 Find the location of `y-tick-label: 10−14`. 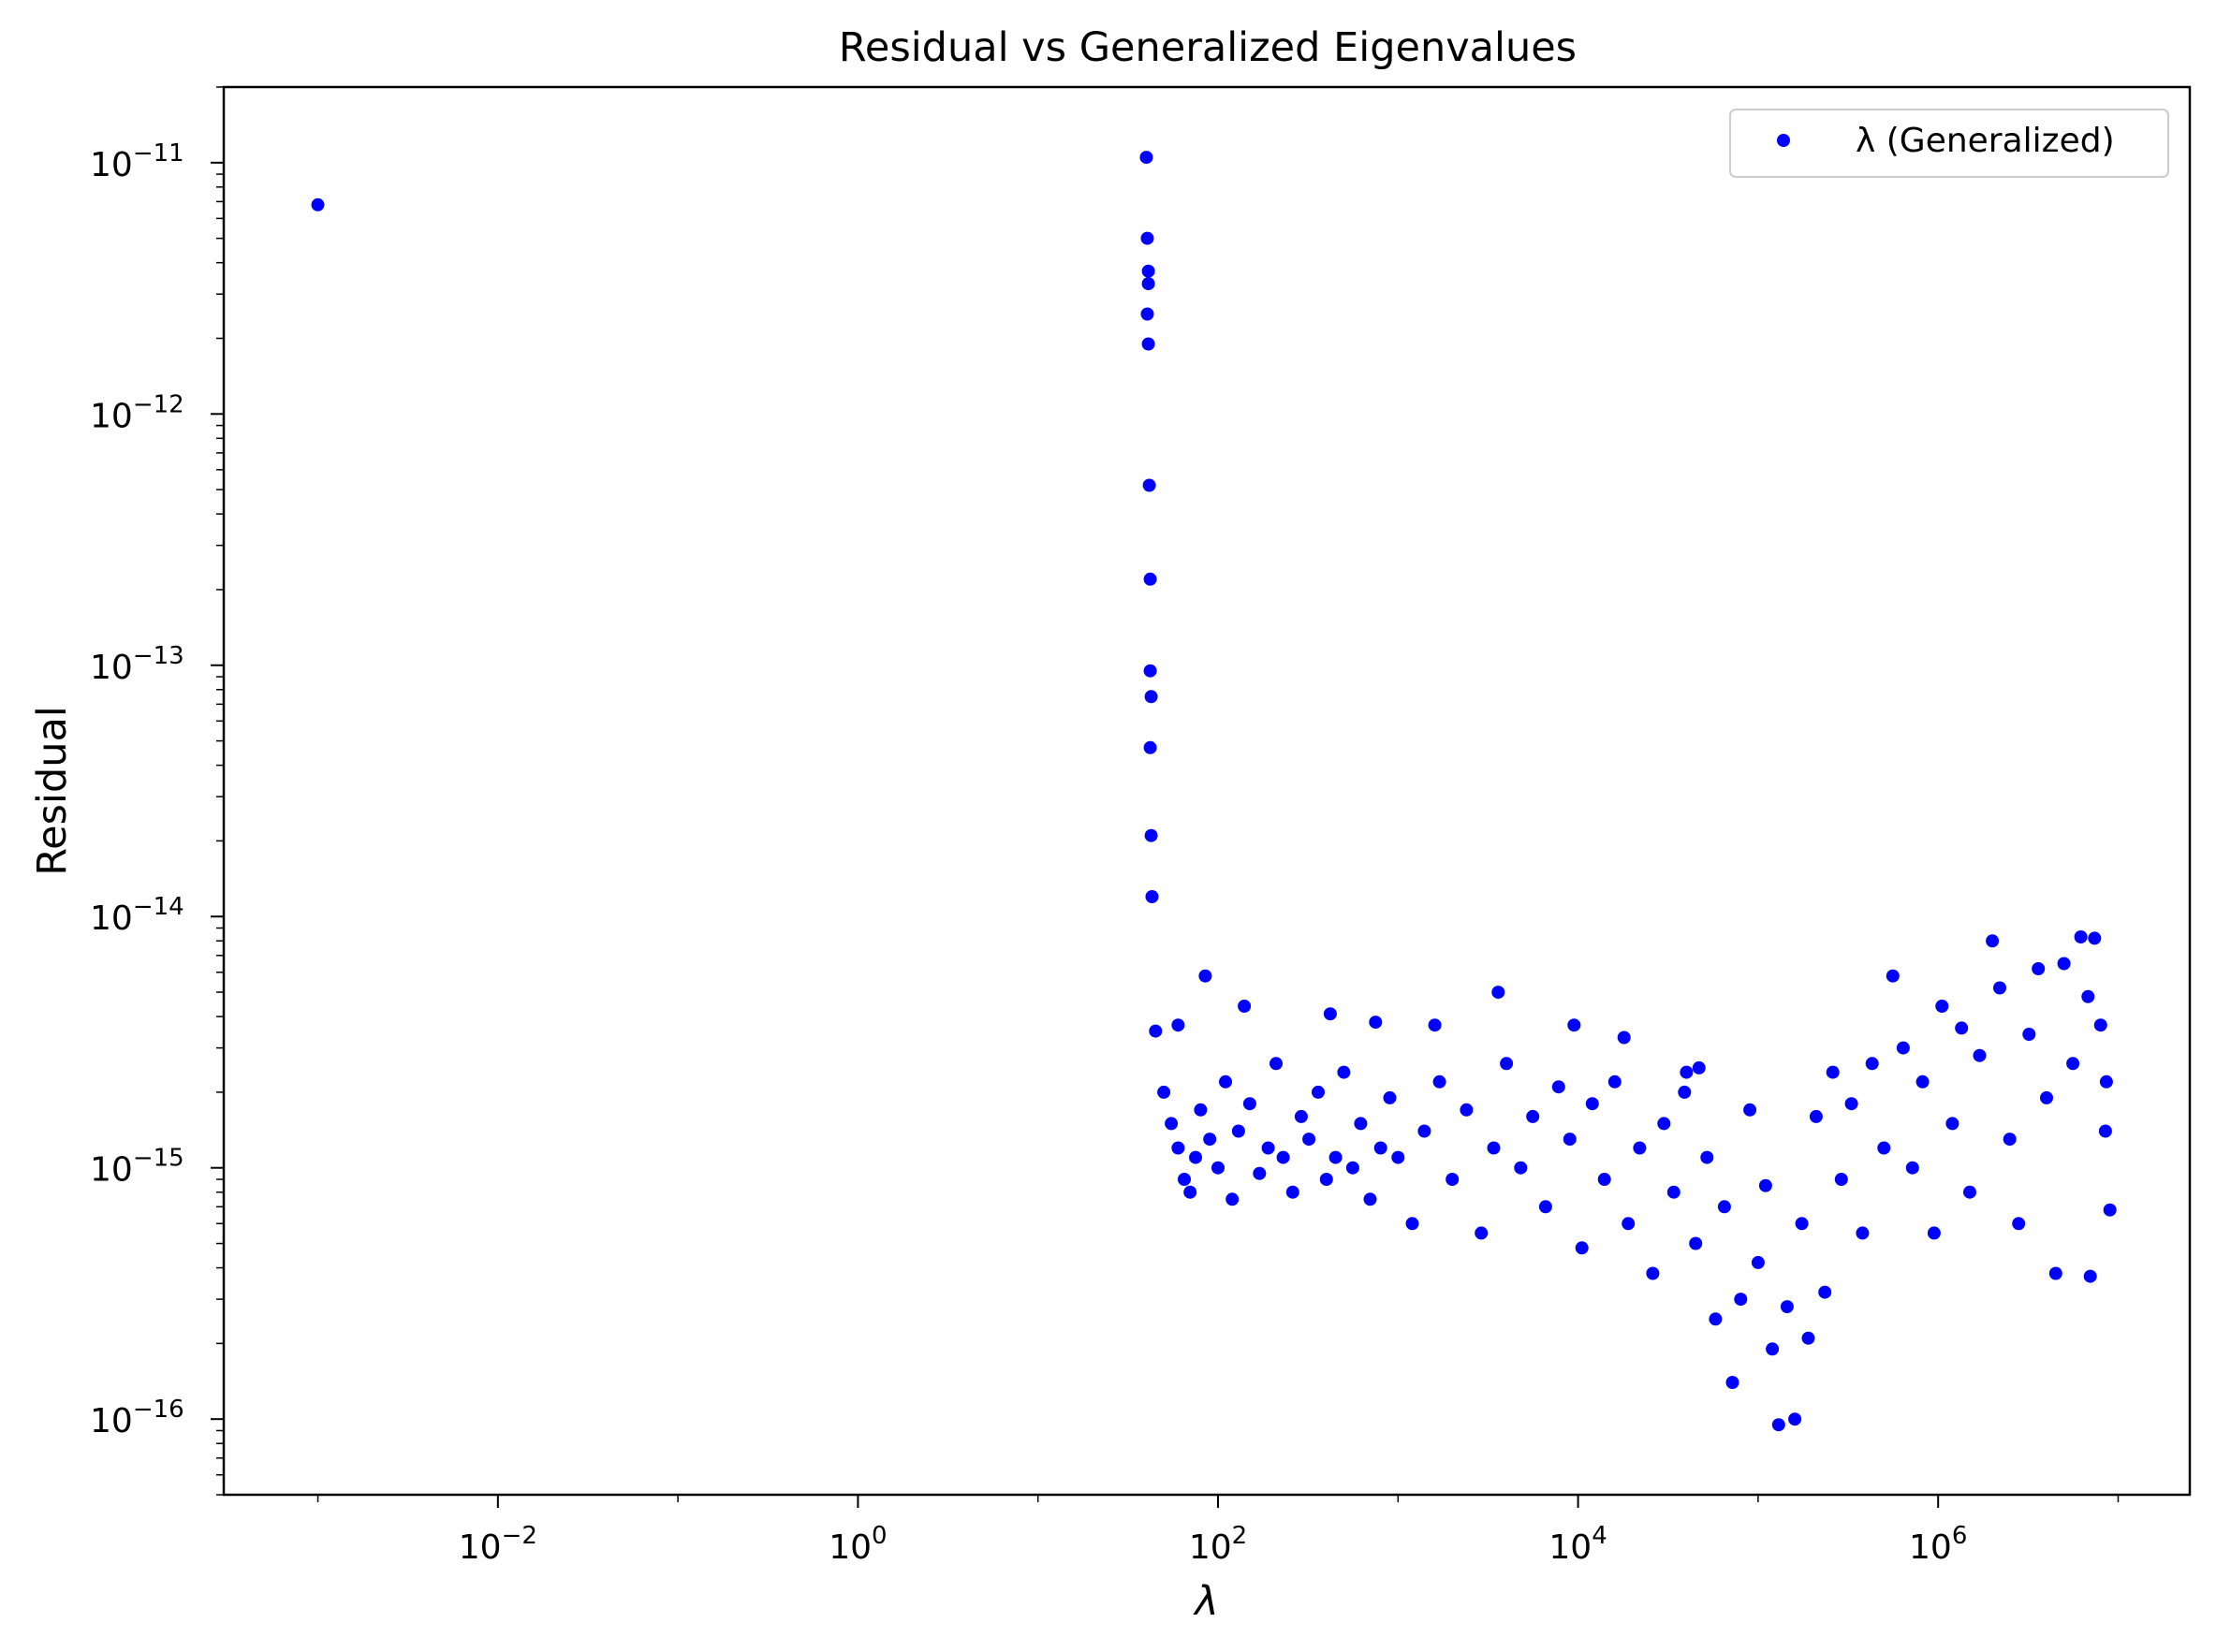

y-tick-label: 10−14 is located at coordinates (137, 916).